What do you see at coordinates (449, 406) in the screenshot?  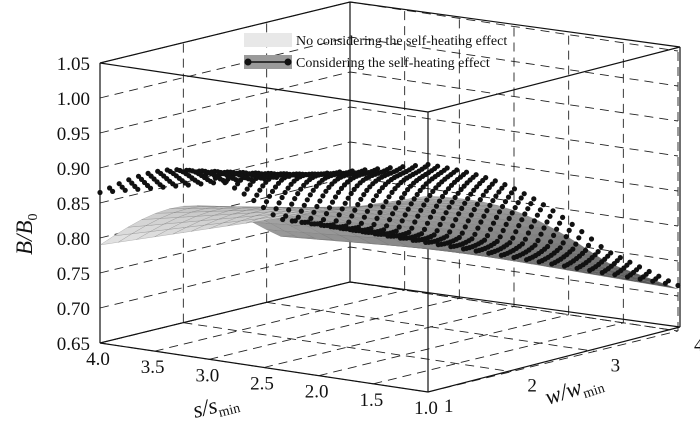 I see `y-tick-label: 1` at bounding box center [449, 406].